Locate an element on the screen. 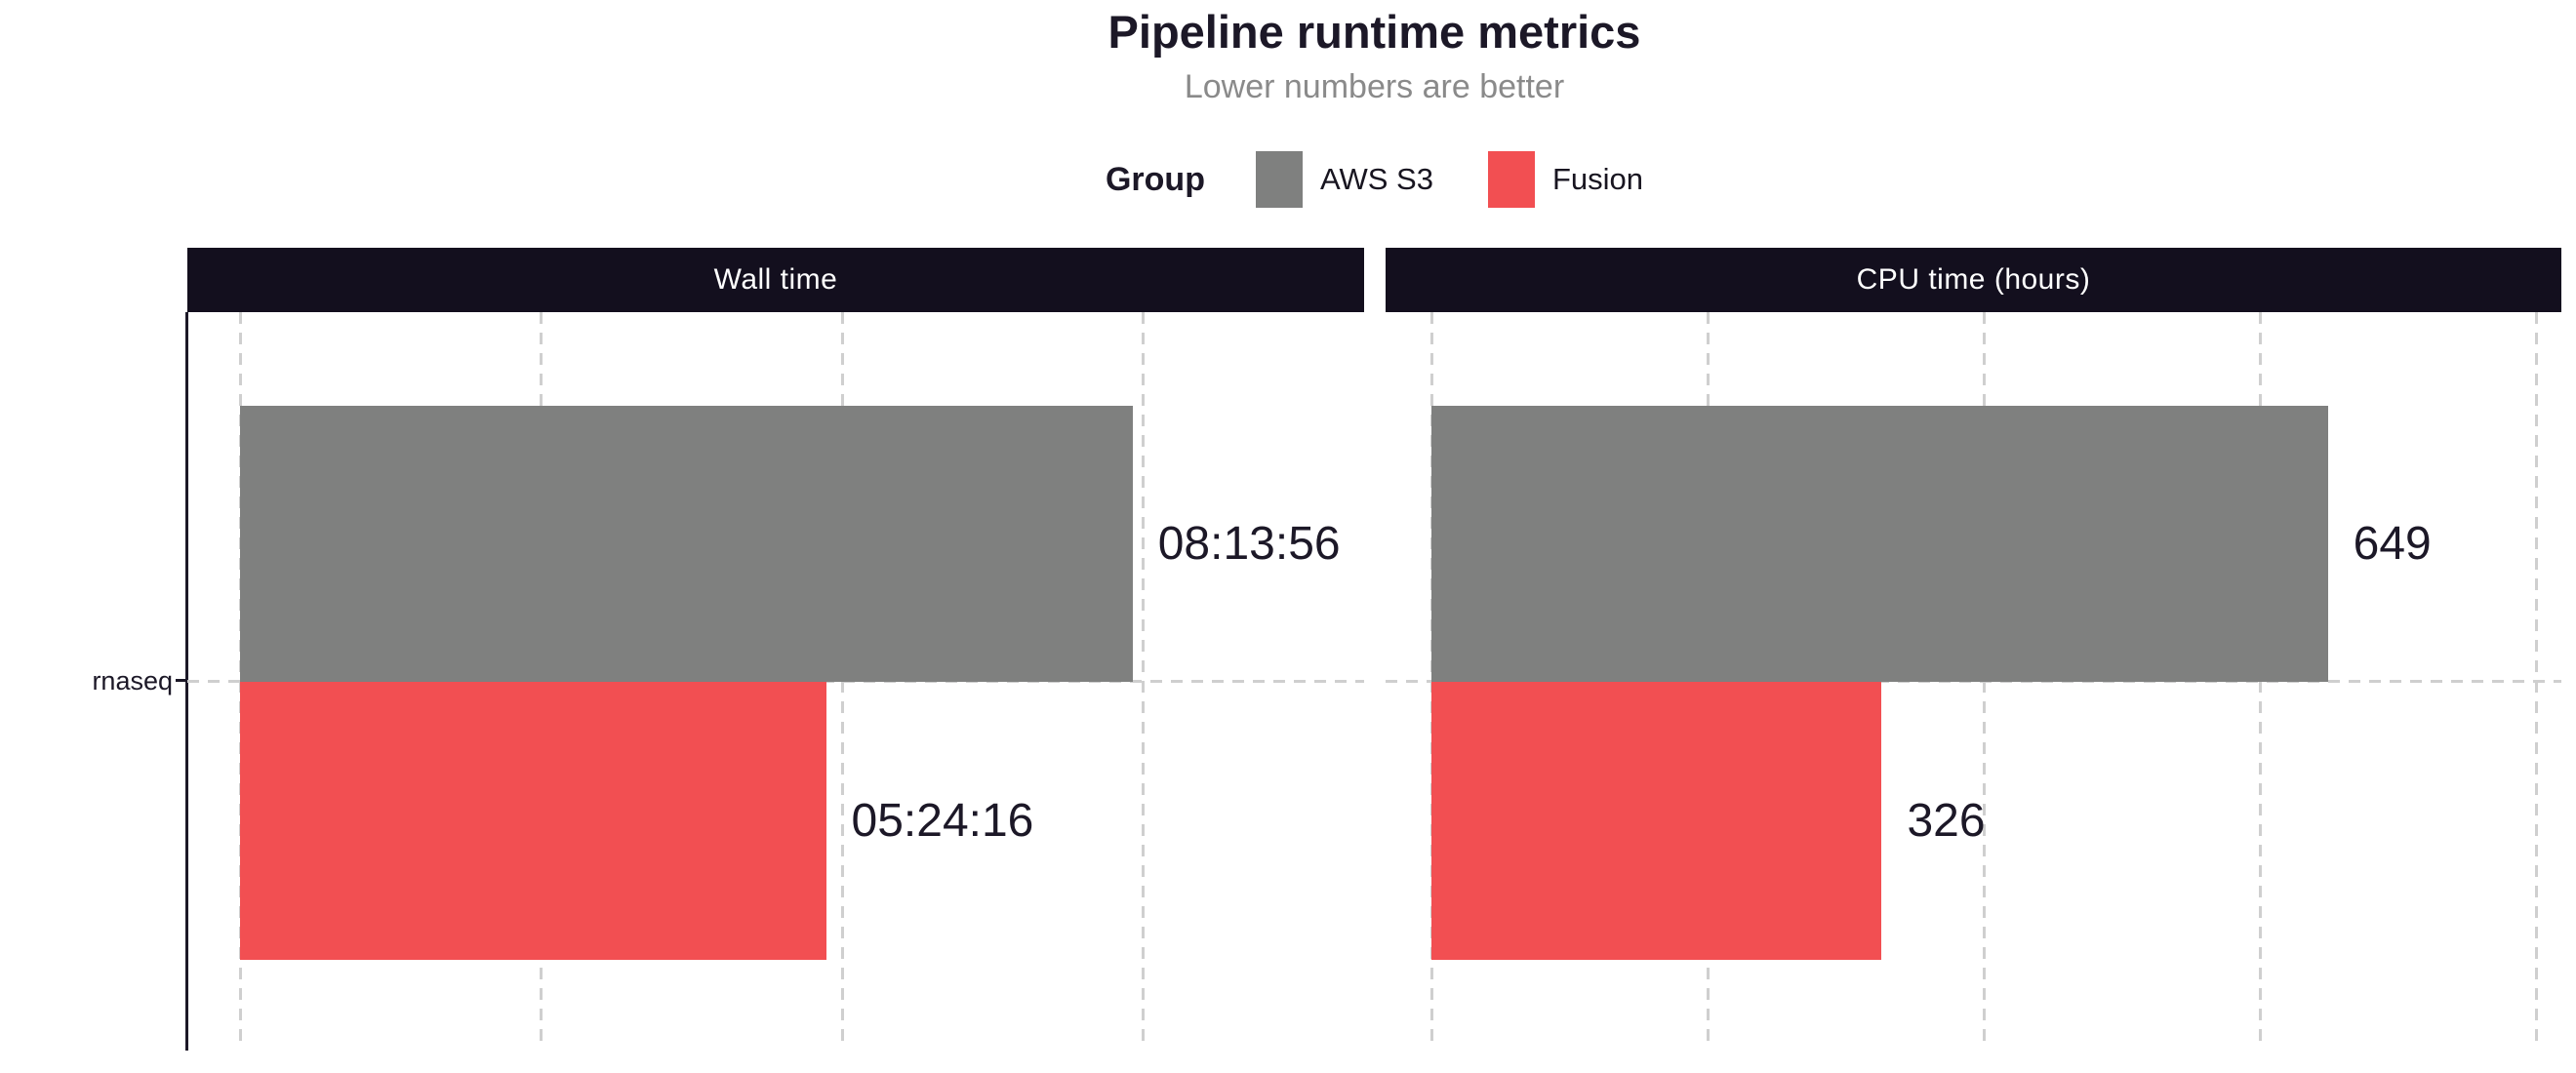  y-axis-line is located at coordinates (186, 681).